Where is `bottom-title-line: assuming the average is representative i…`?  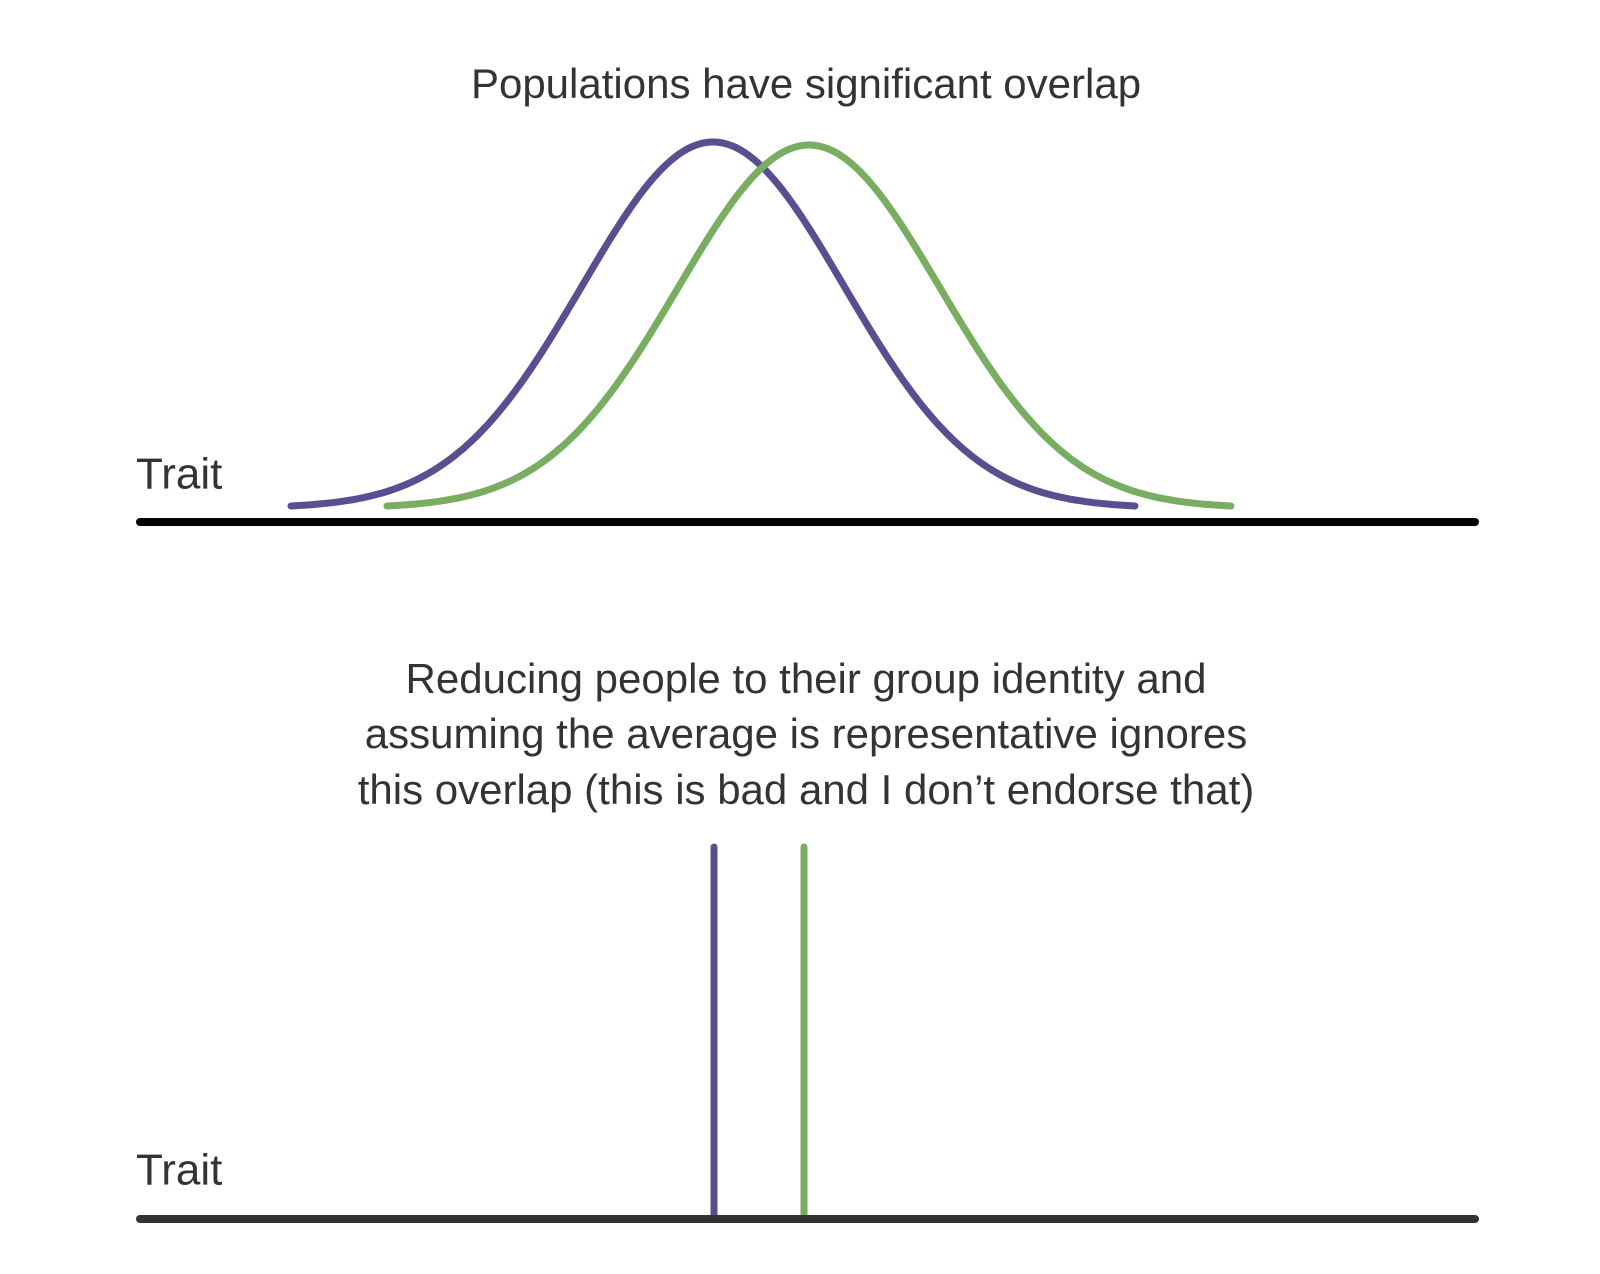 bottom-title-line: assuming the average is representative i… is located at coordinates (806, 733).